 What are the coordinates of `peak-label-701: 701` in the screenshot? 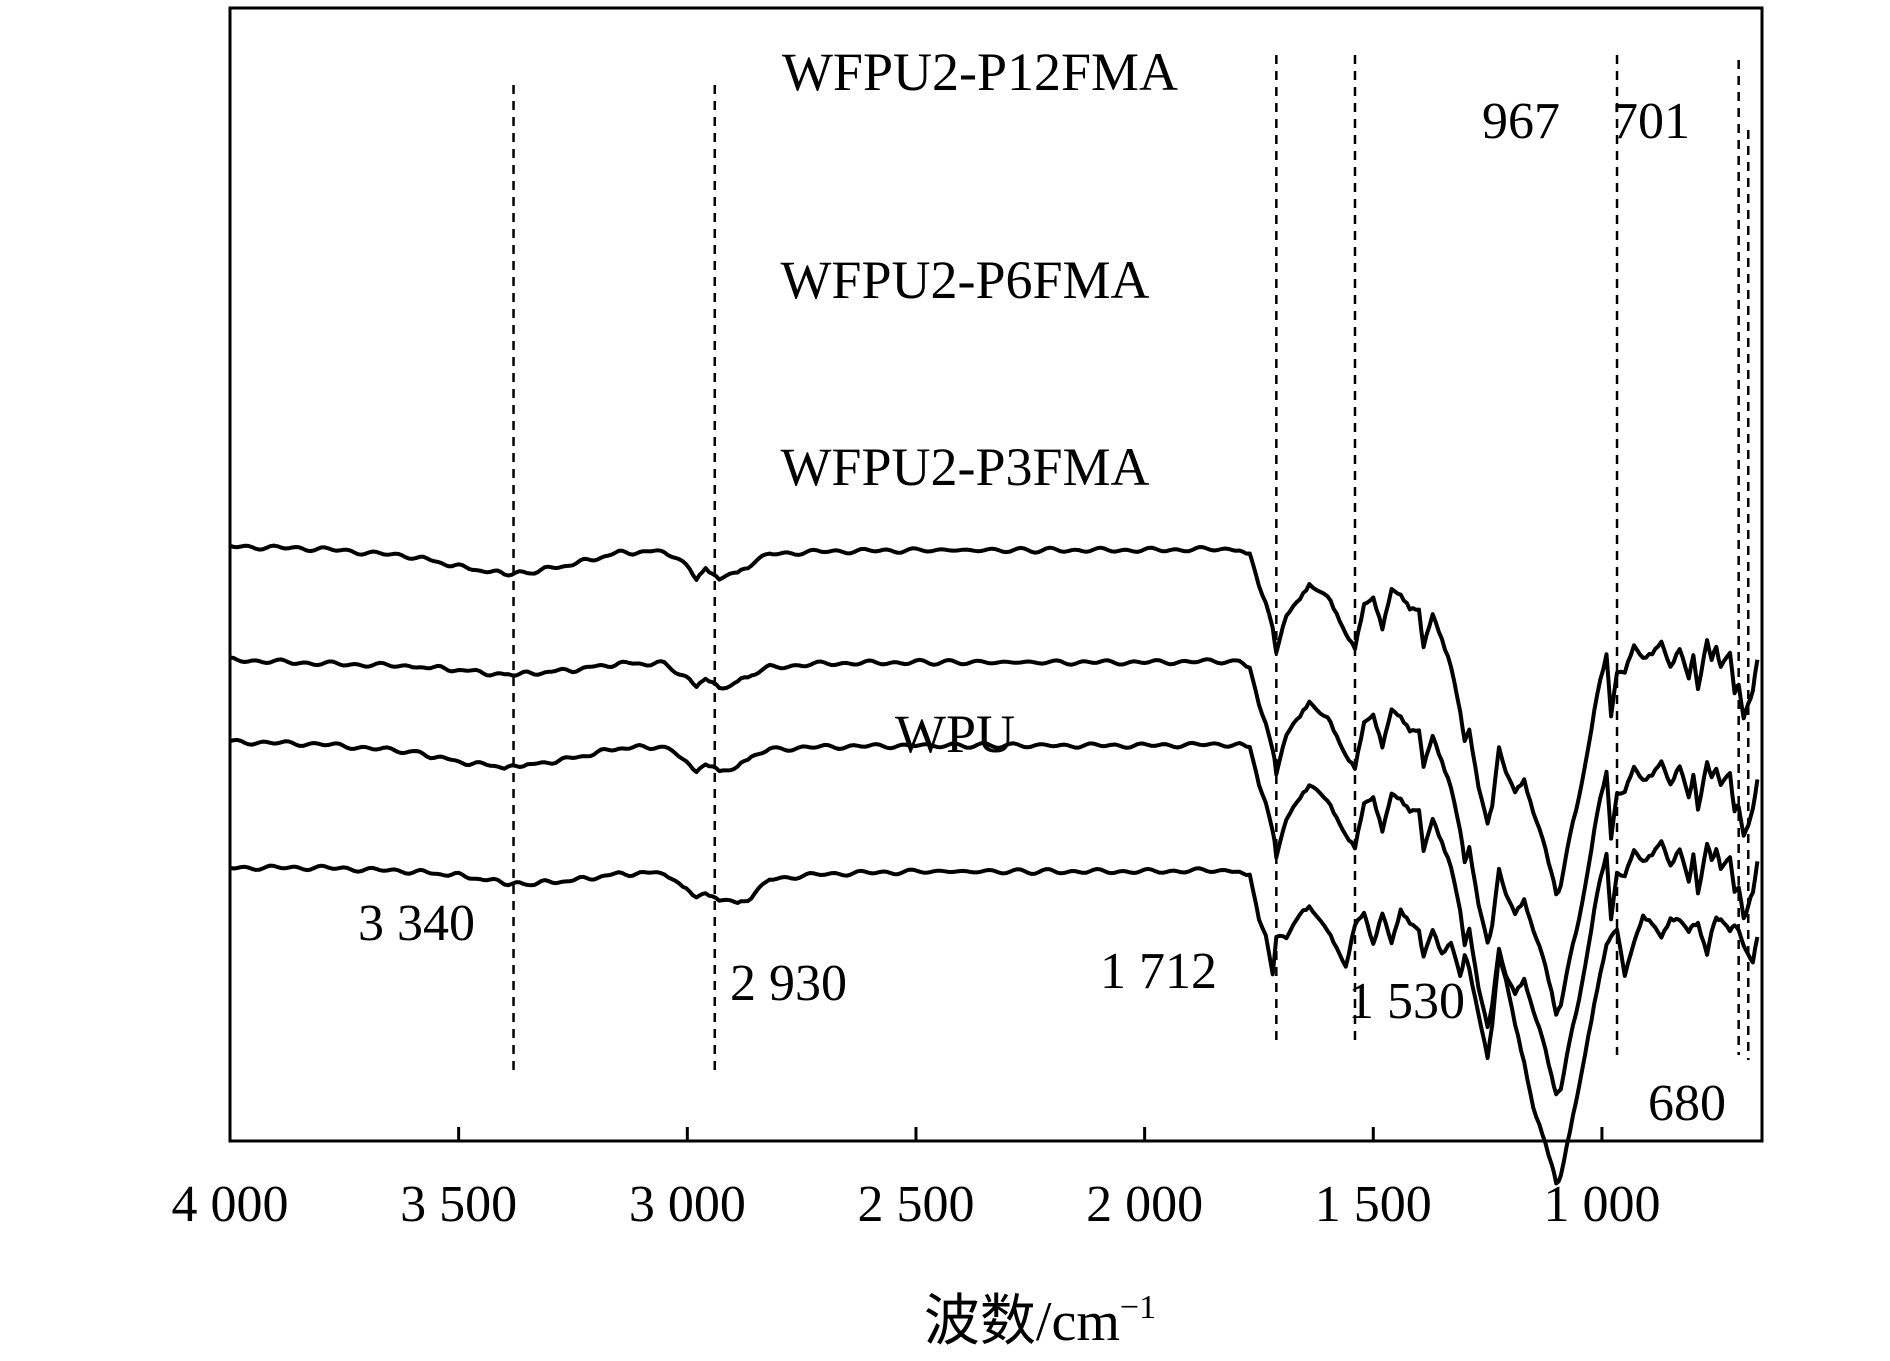 It's located at (1651, 121).